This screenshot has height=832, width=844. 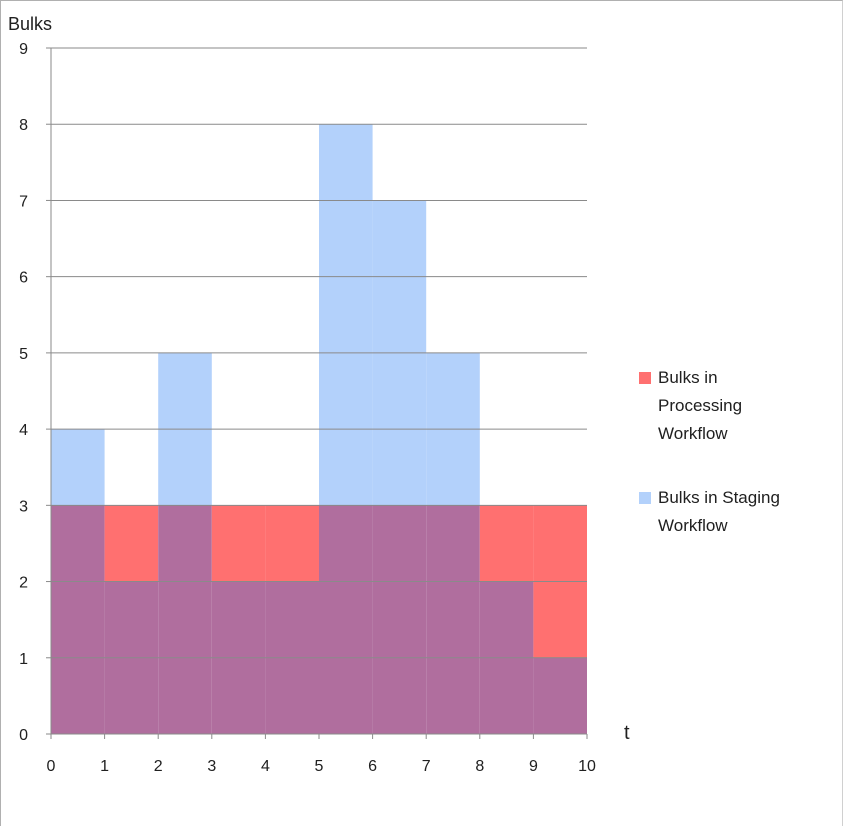 I want to click on y-tick-label-0: 0, so click(x=23, y=735).